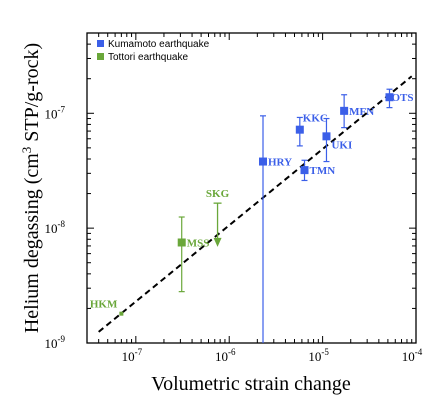 The height and width of the screenshot is (401, 439). Describe the element at coordinates (402, 98) in the screenshot. I see `point-label: OTS` at that location.